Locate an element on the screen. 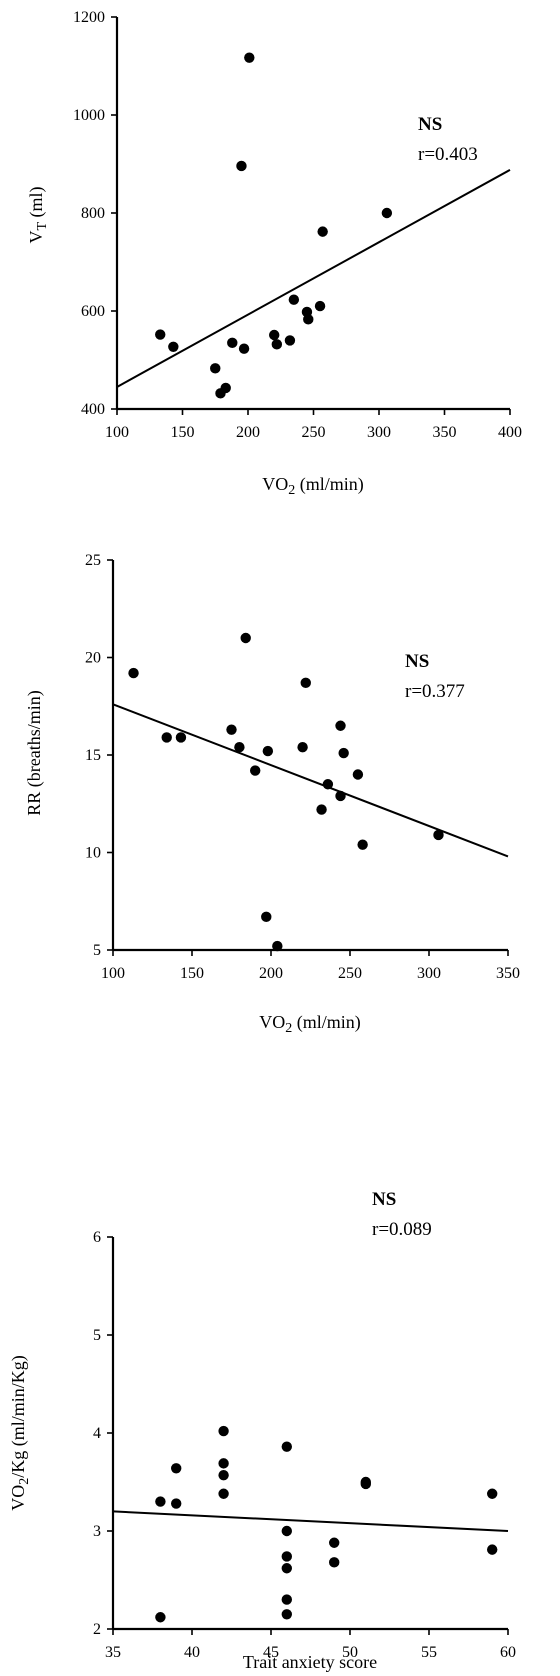 The width and height of the screenshot is (560, 1676). y-tick-label: 1200 is located at coordinates (89, 17).